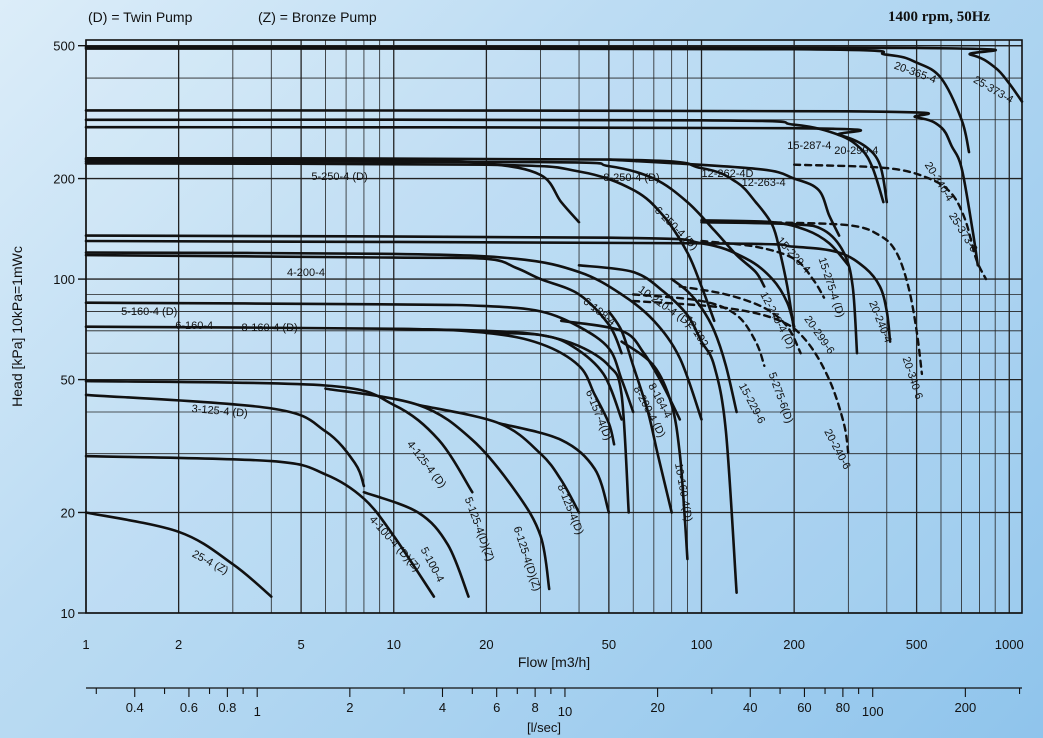 Image resolution: width=1043 pixels, height=738 pixels. What do you see at coordinates (486, 644) in the screenshot?
I see `x-tick-label: 20` at bounding box center [486, 644].